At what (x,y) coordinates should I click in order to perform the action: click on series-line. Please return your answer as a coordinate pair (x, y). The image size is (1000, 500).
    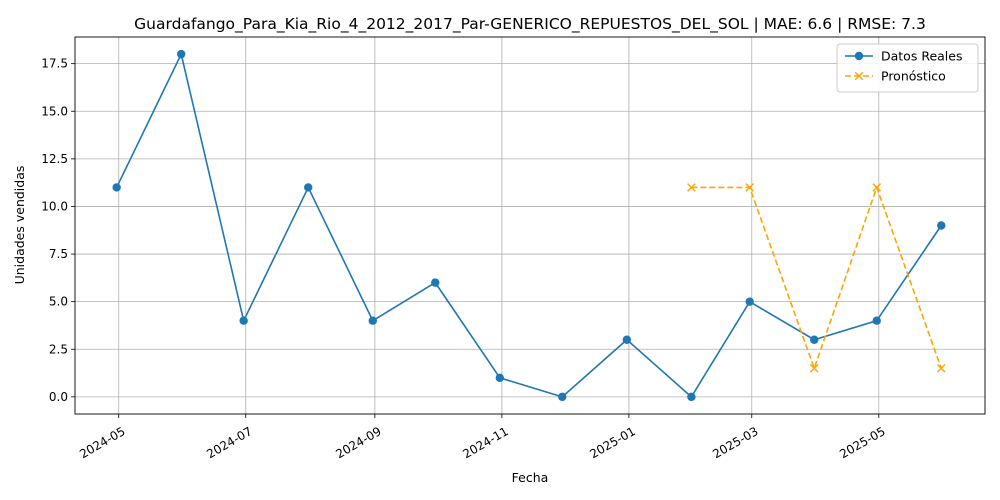
    Looking at the image, I should click on (817, 278).